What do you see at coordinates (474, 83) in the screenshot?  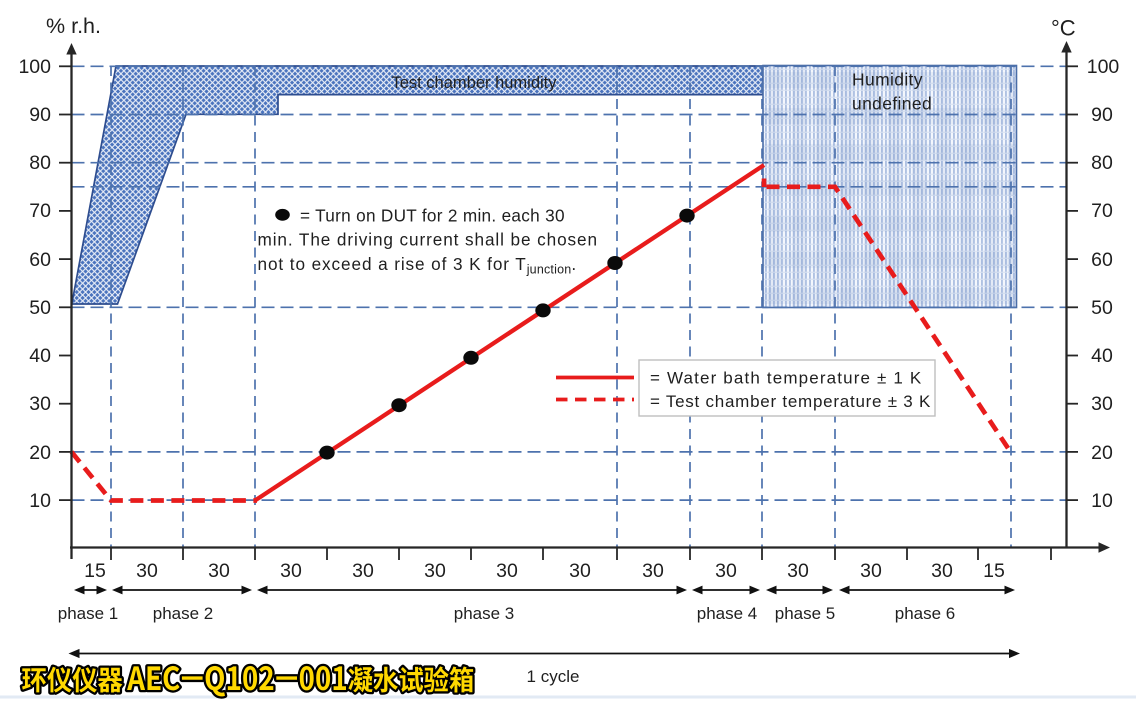 I see `svg-text: Test chamber humidity` at bounding box center [474, 83].